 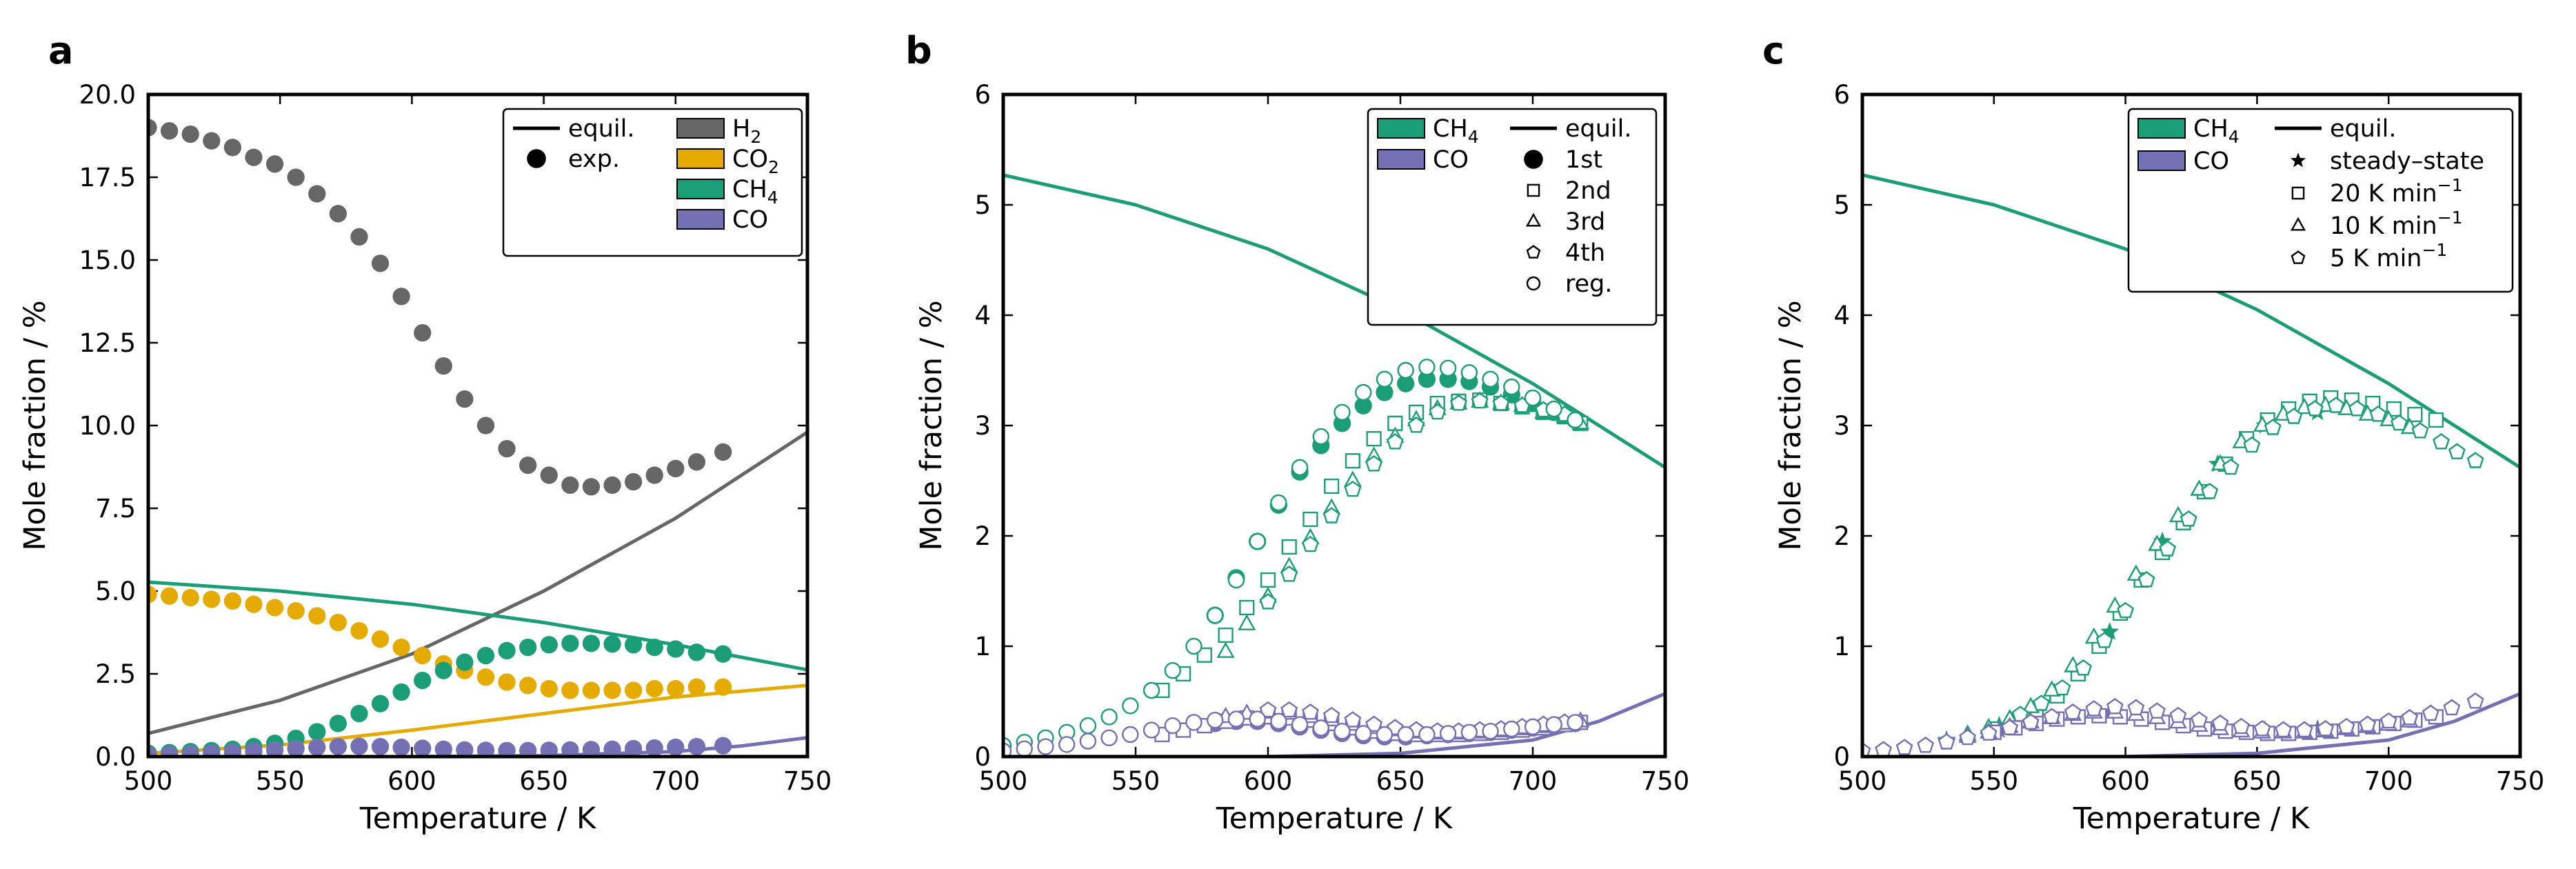 What do you see at coordinates (107, 343) in the screenshot?
I see `y-tick-label: 12.5` at bounding box center [107, 343].